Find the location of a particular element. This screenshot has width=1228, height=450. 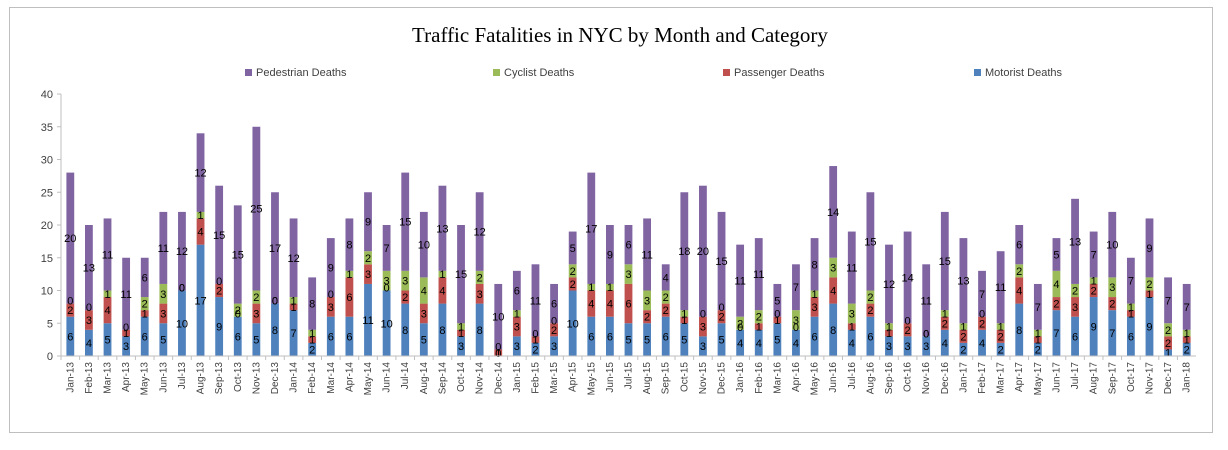

x-tick-label: Mar-16 is located at coordinates (777, 378).